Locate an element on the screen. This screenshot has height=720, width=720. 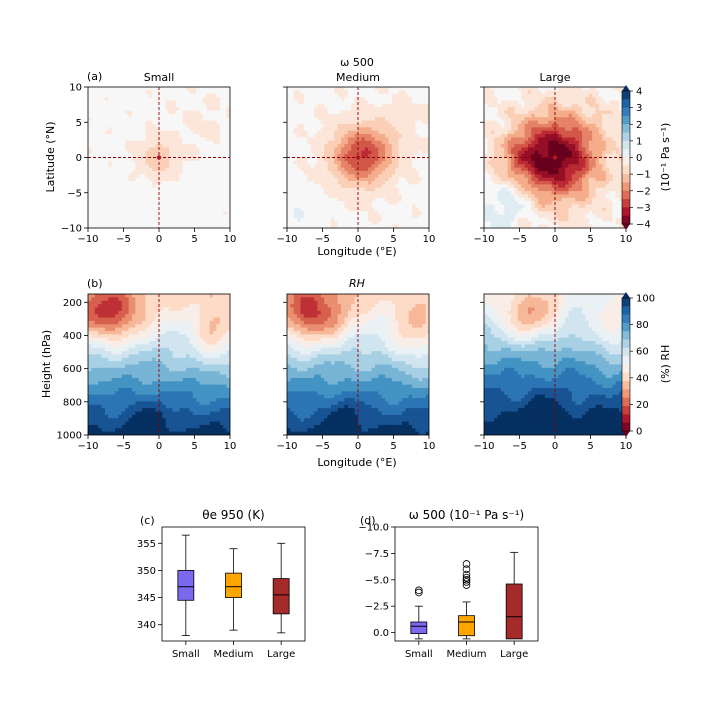
y-tick-label: 5 is located at coordinates (79, 123).